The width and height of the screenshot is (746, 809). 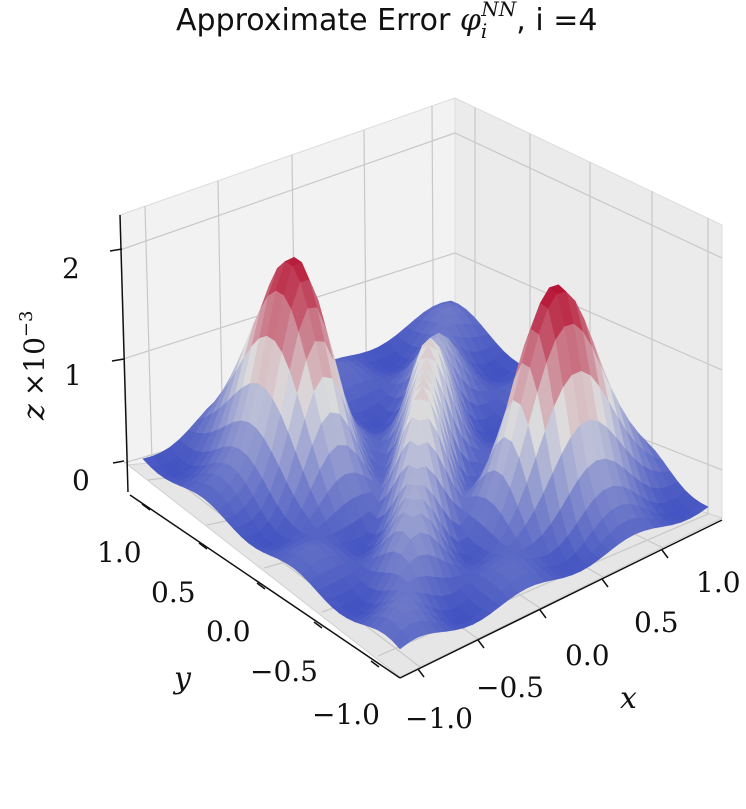 I want to click on z-axis-scale: ×10, so click(x=34, y=366).